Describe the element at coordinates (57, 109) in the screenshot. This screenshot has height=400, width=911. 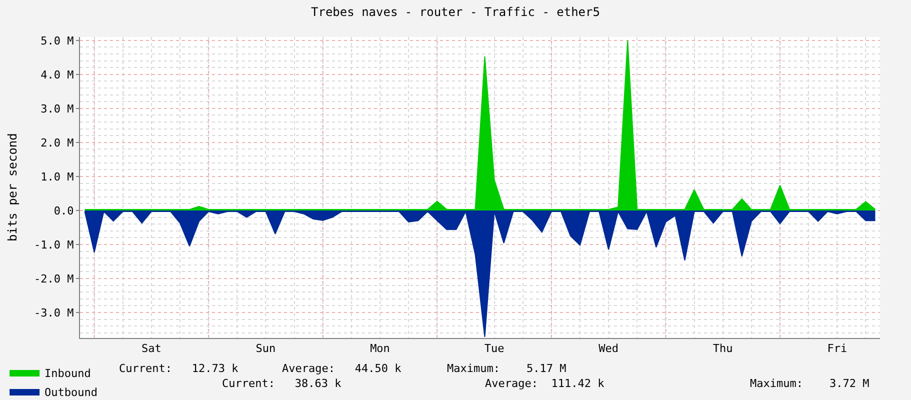
I see `y-tick-label: 3.0 M` at that location.